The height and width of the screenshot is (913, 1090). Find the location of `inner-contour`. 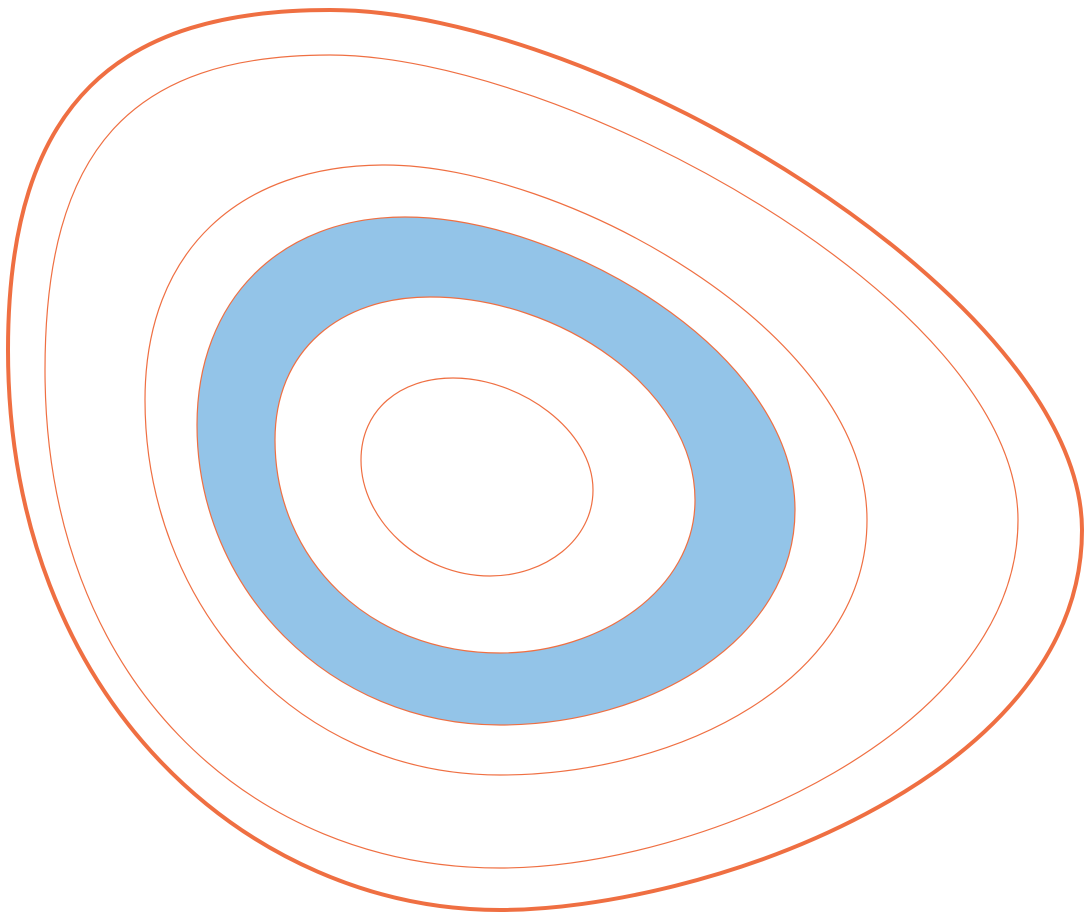

inner-contour is located at coordinates (477, 477).